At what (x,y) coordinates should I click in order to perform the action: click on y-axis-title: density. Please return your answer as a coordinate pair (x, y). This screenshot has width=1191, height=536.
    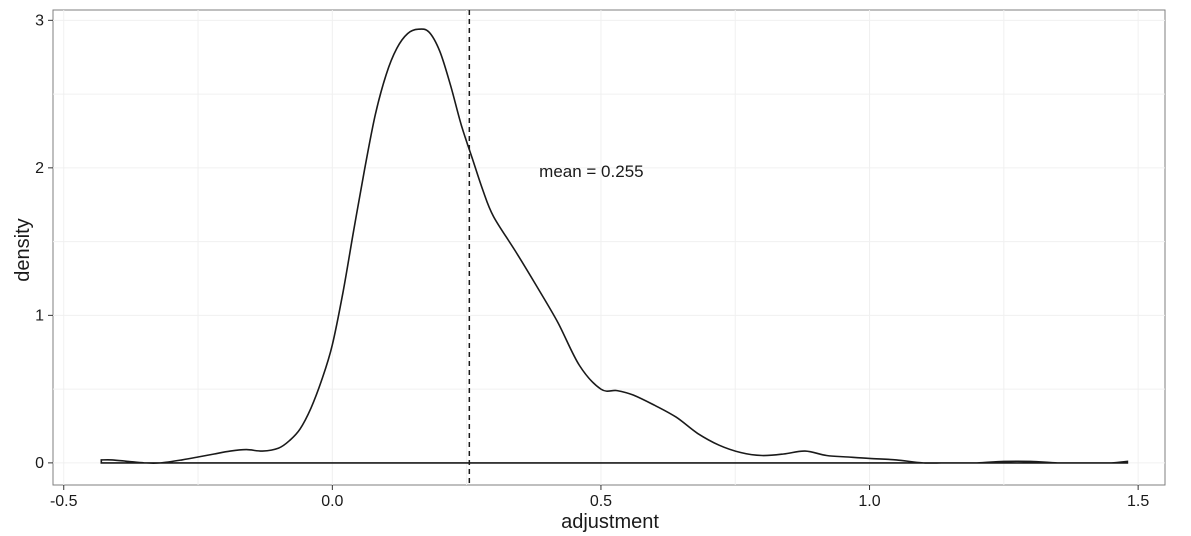
    Looking at the image, I should click on (23, 249).